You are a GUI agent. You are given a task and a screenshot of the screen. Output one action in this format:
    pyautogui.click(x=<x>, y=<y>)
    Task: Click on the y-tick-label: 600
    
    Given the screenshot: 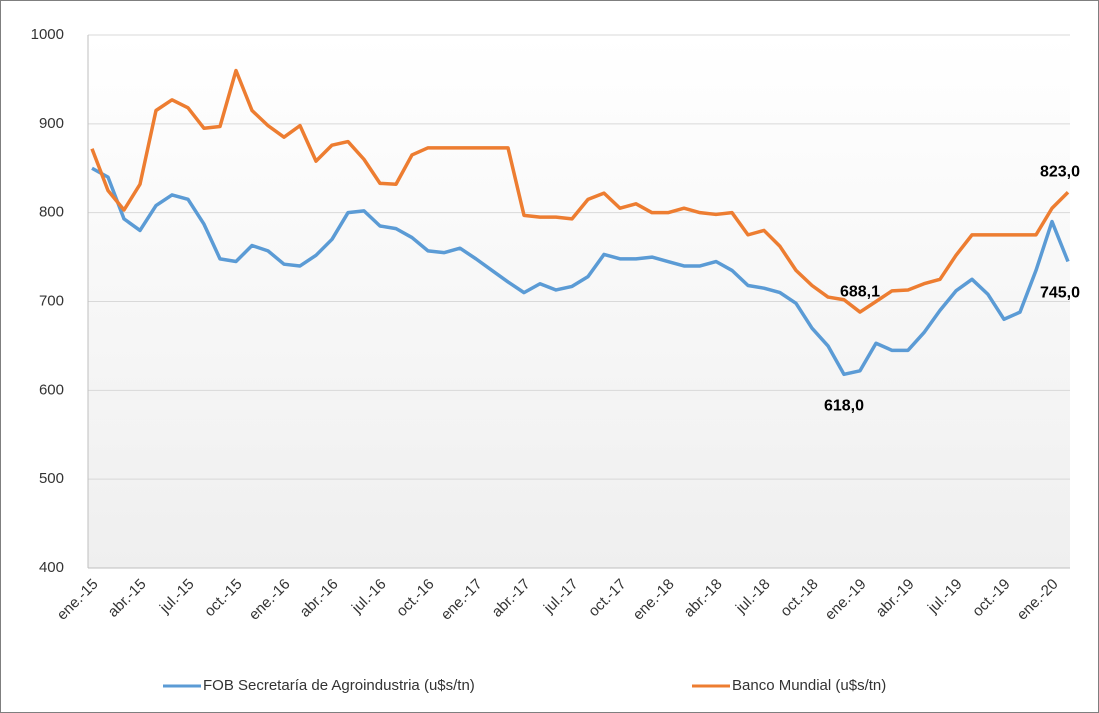 What is the action you would take?
    pyautogui.click(x=51, y=389)
    